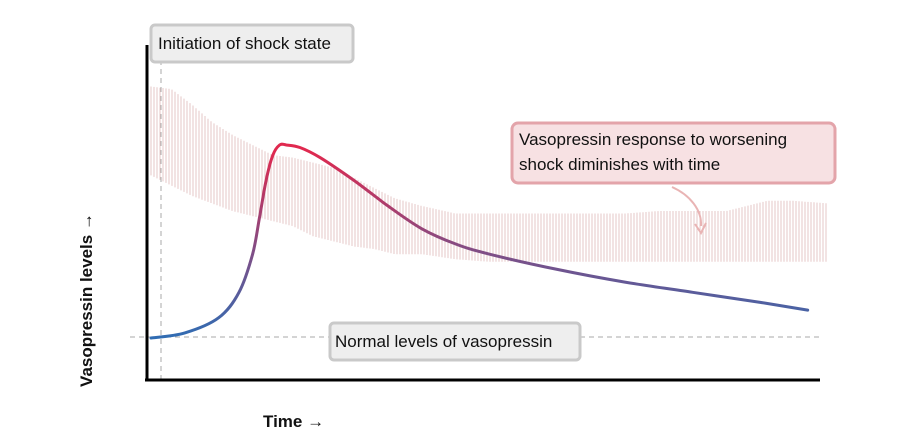 The height and width of the screenshot is (438, 921). I want to click on response-label-line-1: Vasopressin response to worsening, so click(653, 139).